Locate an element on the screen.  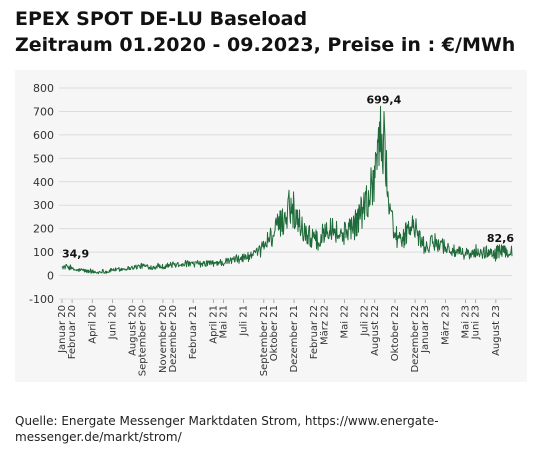
y-tick-label: 400 is located at coordinates (43, 182).